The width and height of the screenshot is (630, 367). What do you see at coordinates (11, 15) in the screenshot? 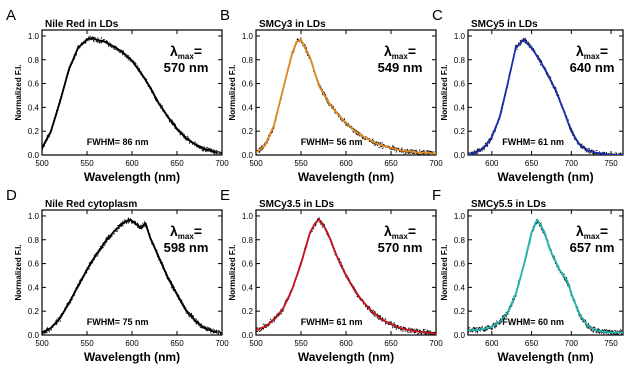
I see `panel-letter: A` at bounding box center [11, 15].